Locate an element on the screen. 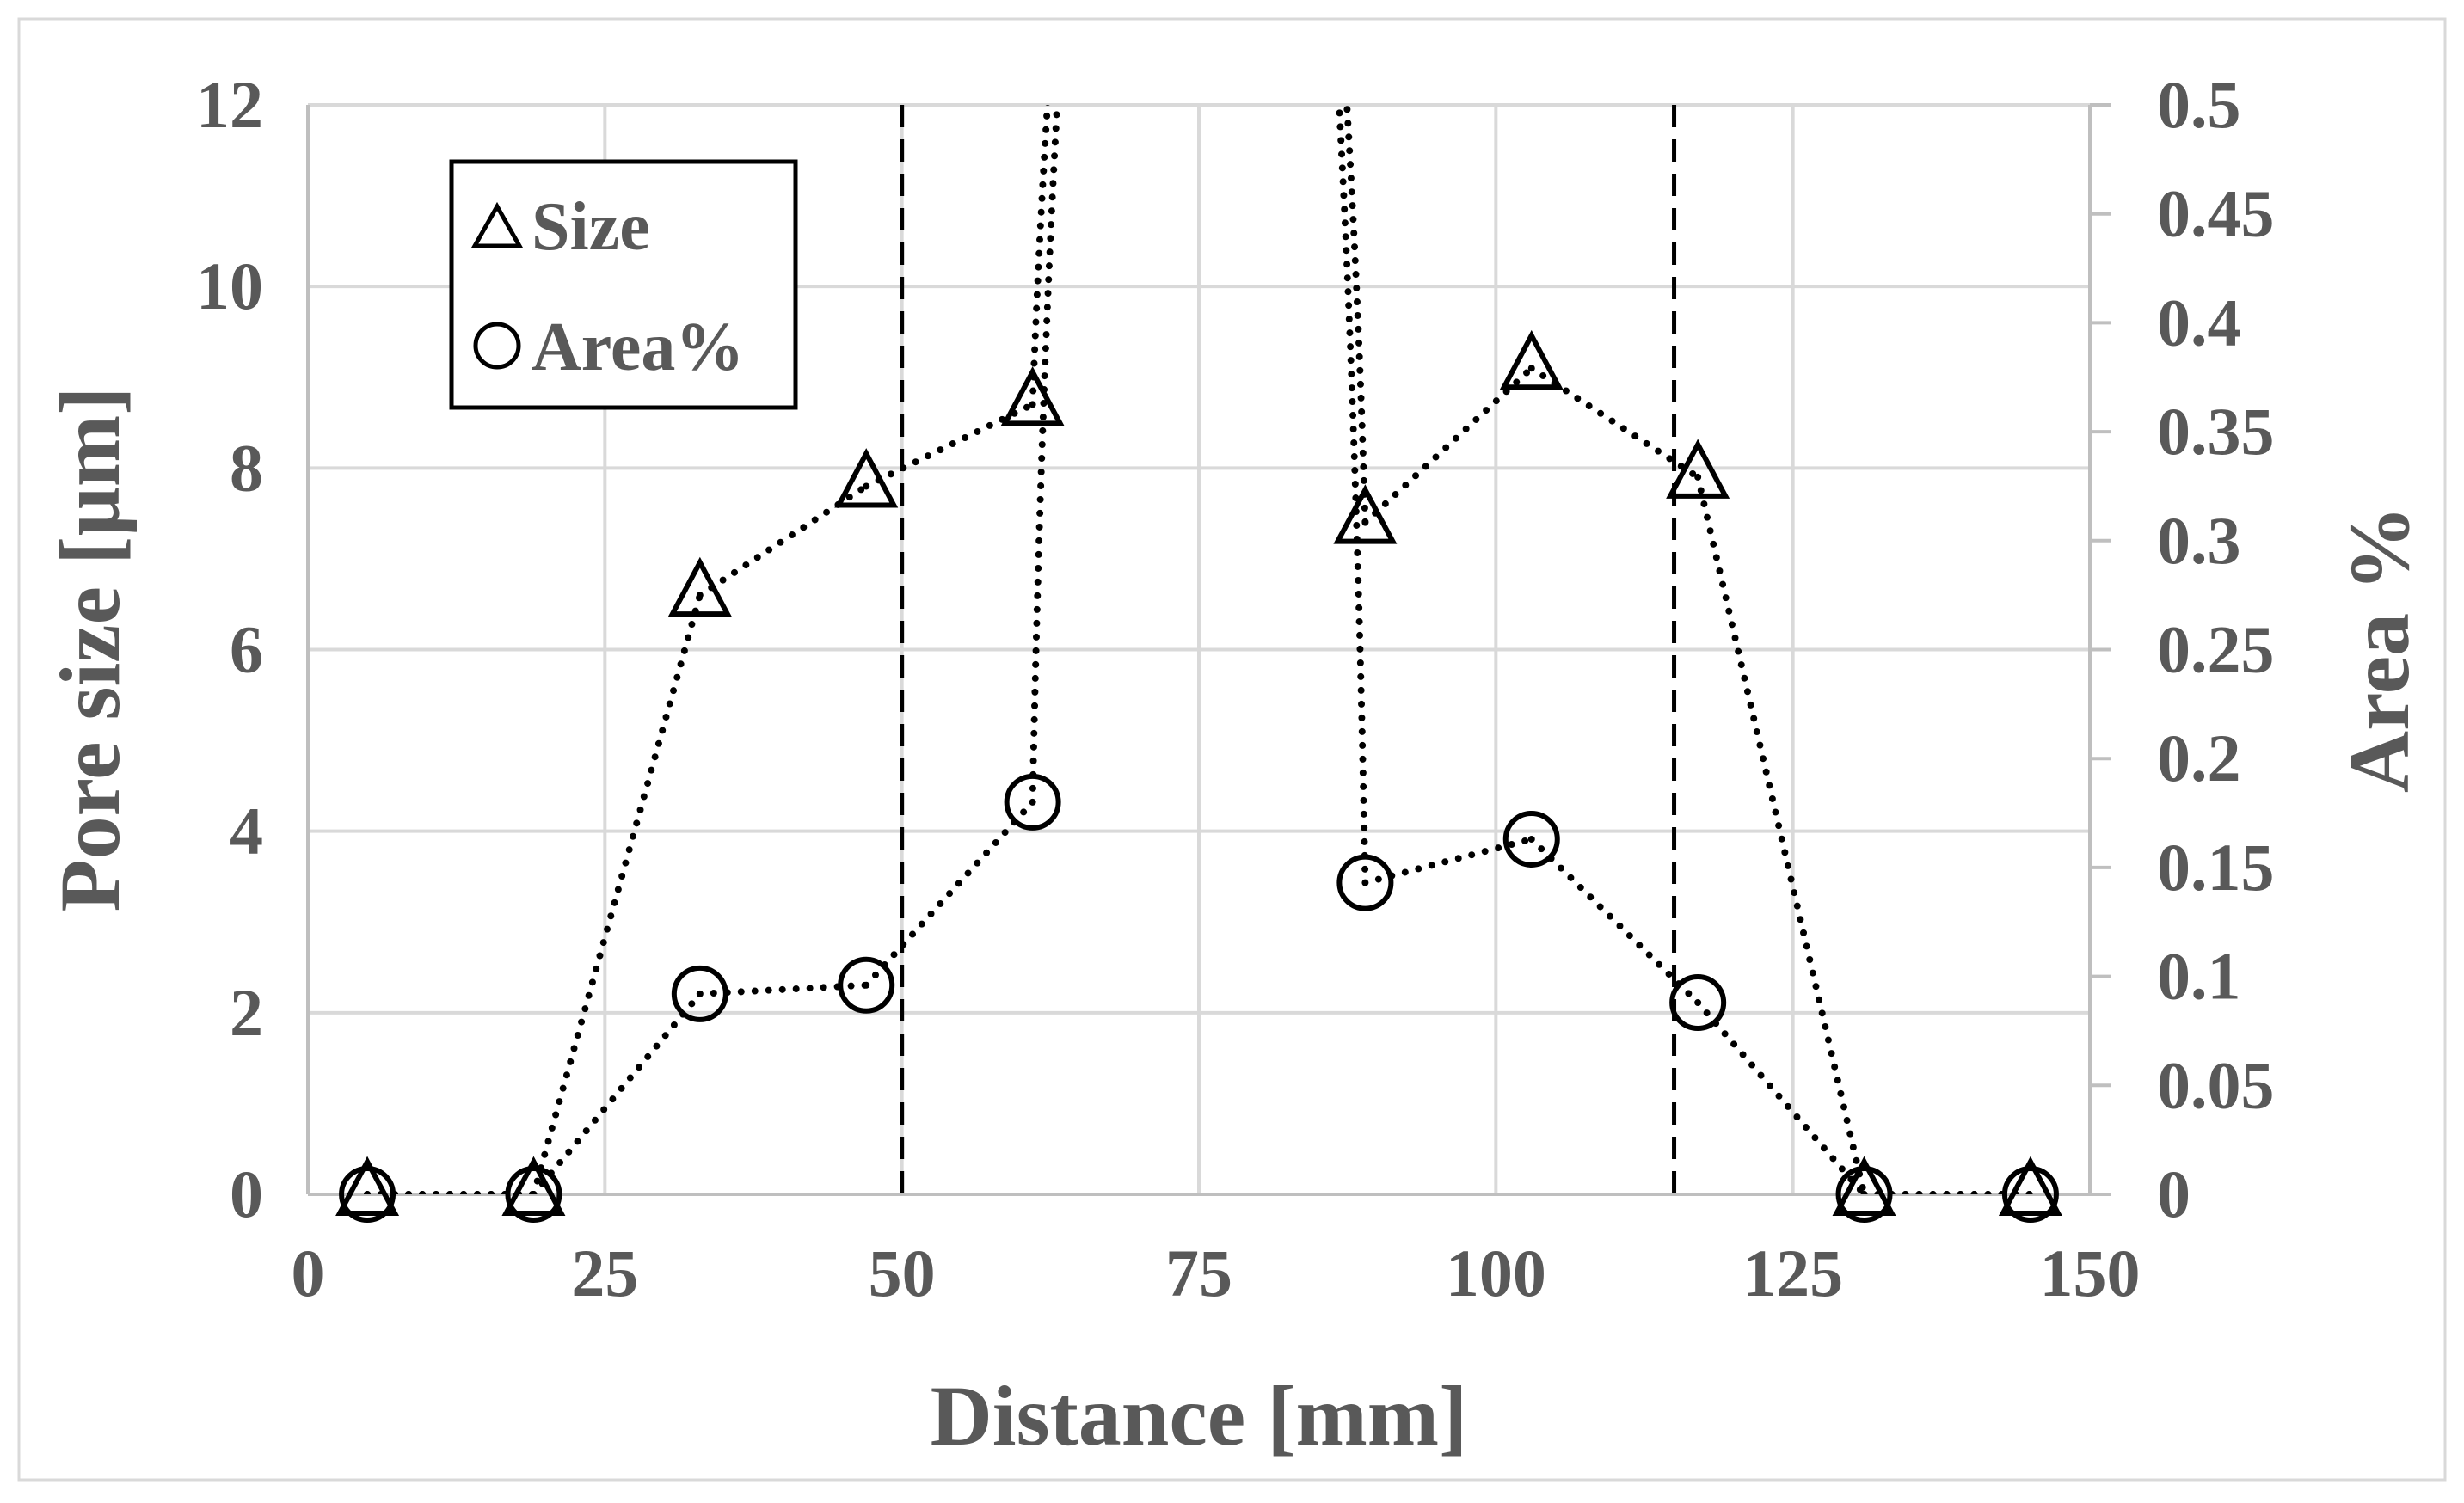 This screenshot has width=2464, height=1503. y-tick-label: 0 is located at coordinates (246, 1193).